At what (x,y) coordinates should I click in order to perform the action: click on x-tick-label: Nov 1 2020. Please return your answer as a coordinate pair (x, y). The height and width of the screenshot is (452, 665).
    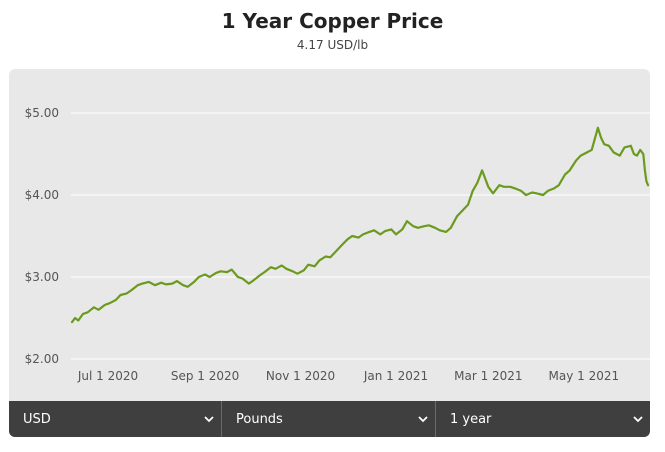
    Looking at the image, I should click on (300, 376).